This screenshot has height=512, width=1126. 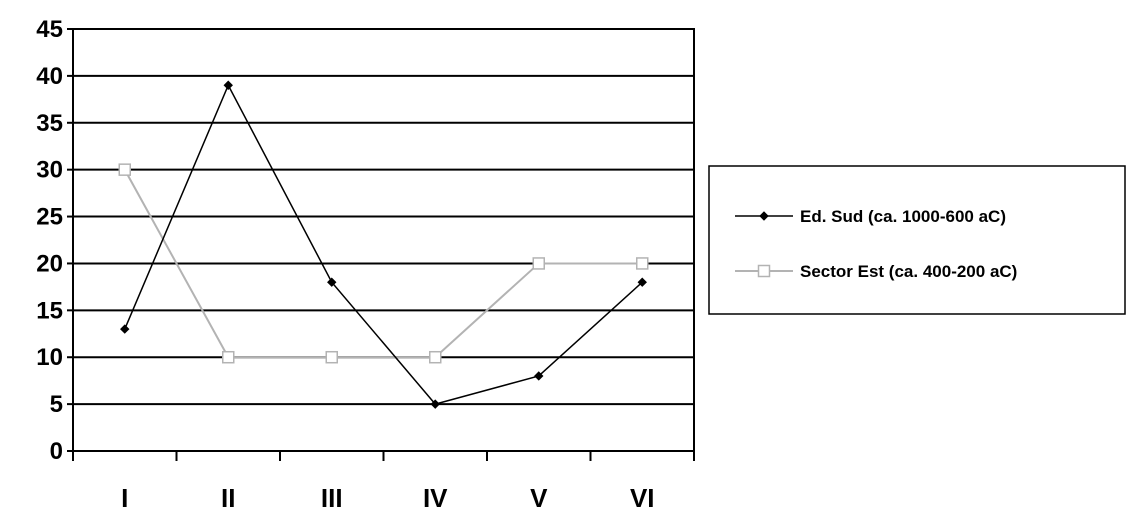 I want to click on y-tick-label: 25, so click(x=49, y=217).